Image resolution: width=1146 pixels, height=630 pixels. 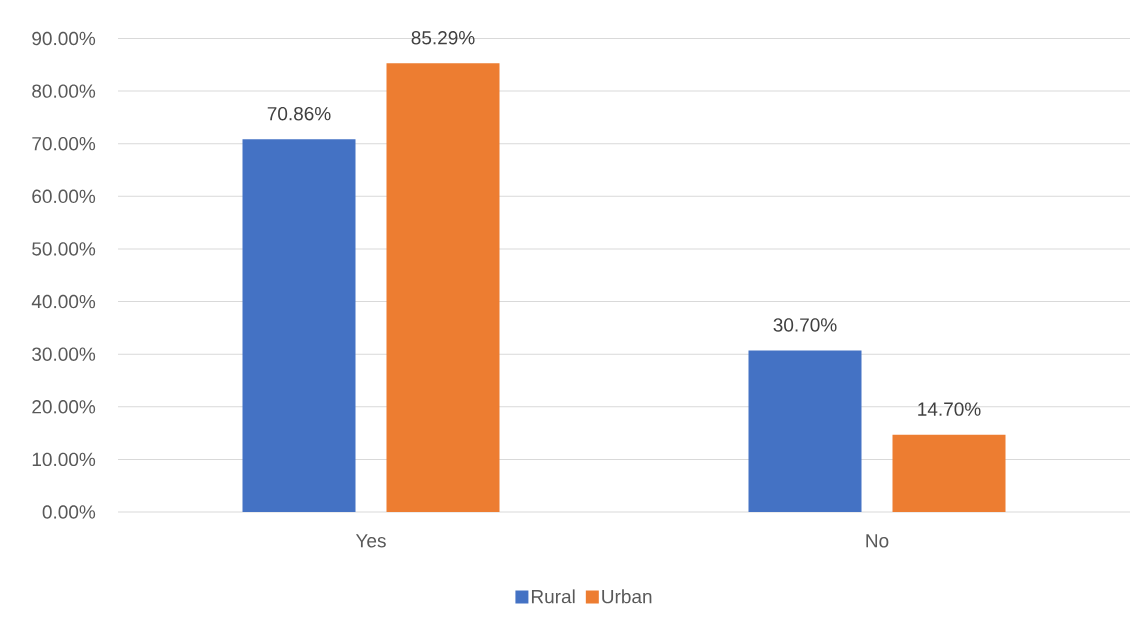 I want to click on y-tick-label: 20.00%, so click(x=64, y=407).